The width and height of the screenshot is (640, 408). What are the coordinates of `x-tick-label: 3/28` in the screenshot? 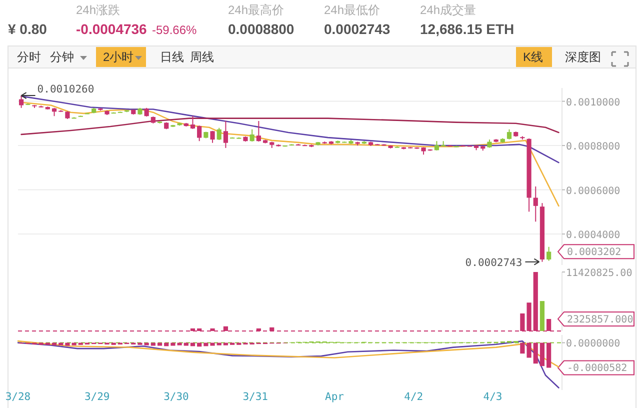 It's located at (18, 397).